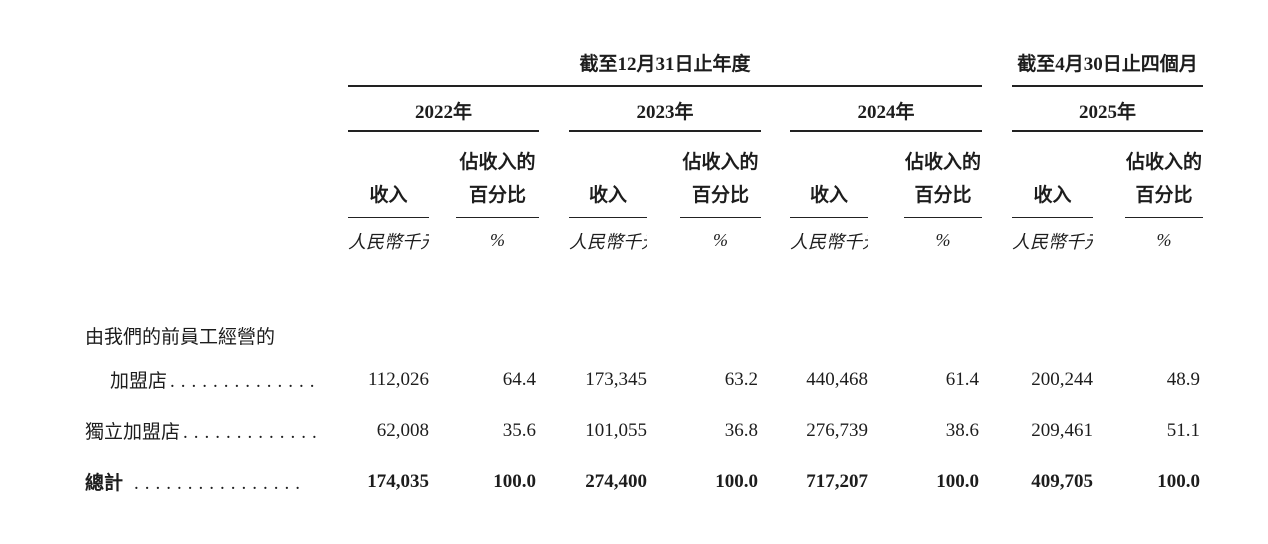 This screenshot has width=1268, height=544. Describe the element at coordinates (1178, 481) in the screenshot. I see `pct-2025: 100.0` at that location.